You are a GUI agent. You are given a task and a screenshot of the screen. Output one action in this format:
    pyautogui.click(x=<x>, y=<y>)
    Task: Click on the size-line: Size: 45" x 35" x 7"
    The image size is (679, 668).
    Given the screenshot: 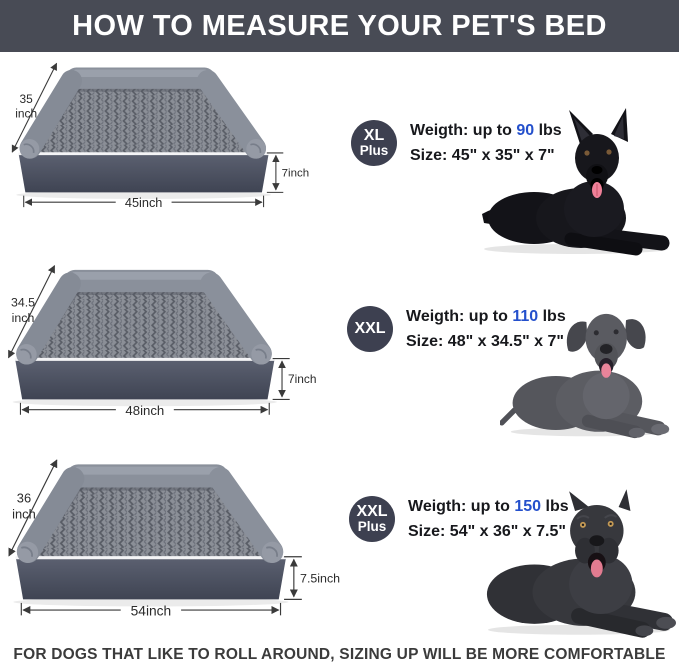 What is the action you would take?
    pyautogui.click(x=482, y=155)
    